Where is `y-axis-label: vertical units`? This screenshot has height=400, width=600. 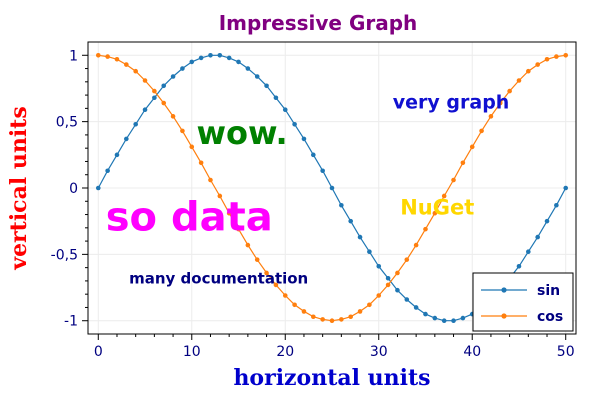 y-axis-label: vertical units is located at coordinates (19, 188).